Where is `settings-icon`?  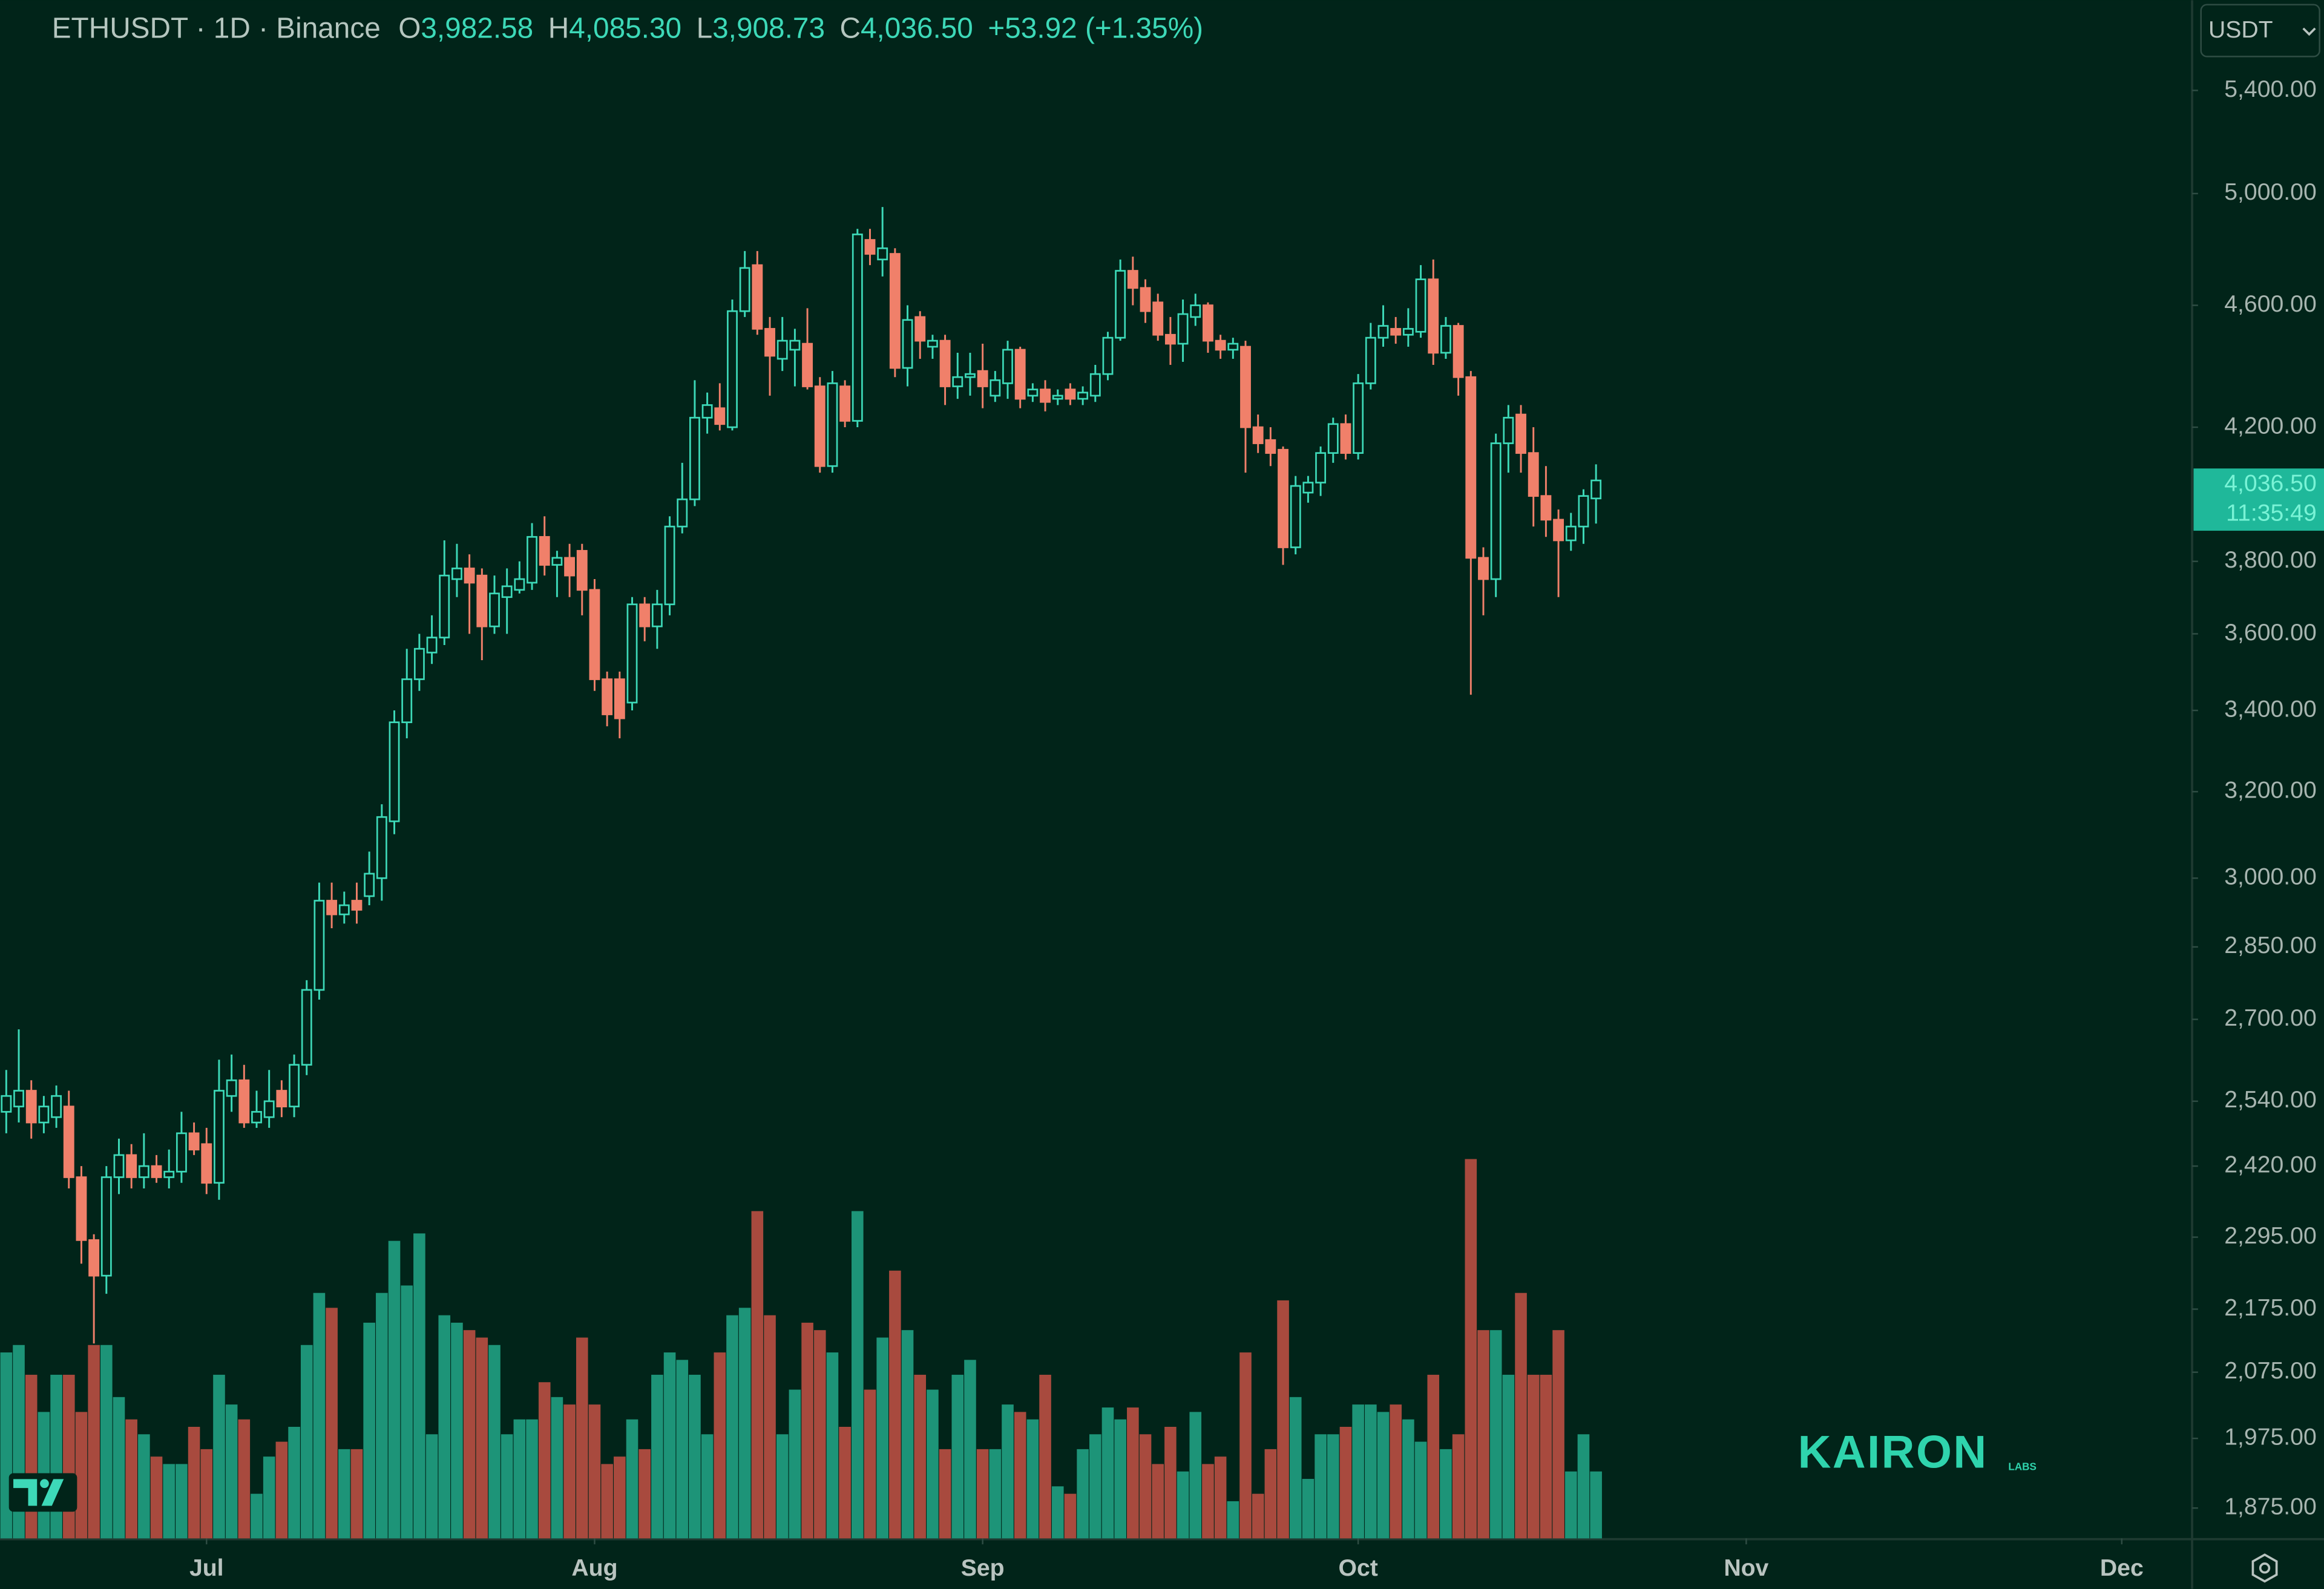 settings-icon is located at coordinates (2264, 1568).